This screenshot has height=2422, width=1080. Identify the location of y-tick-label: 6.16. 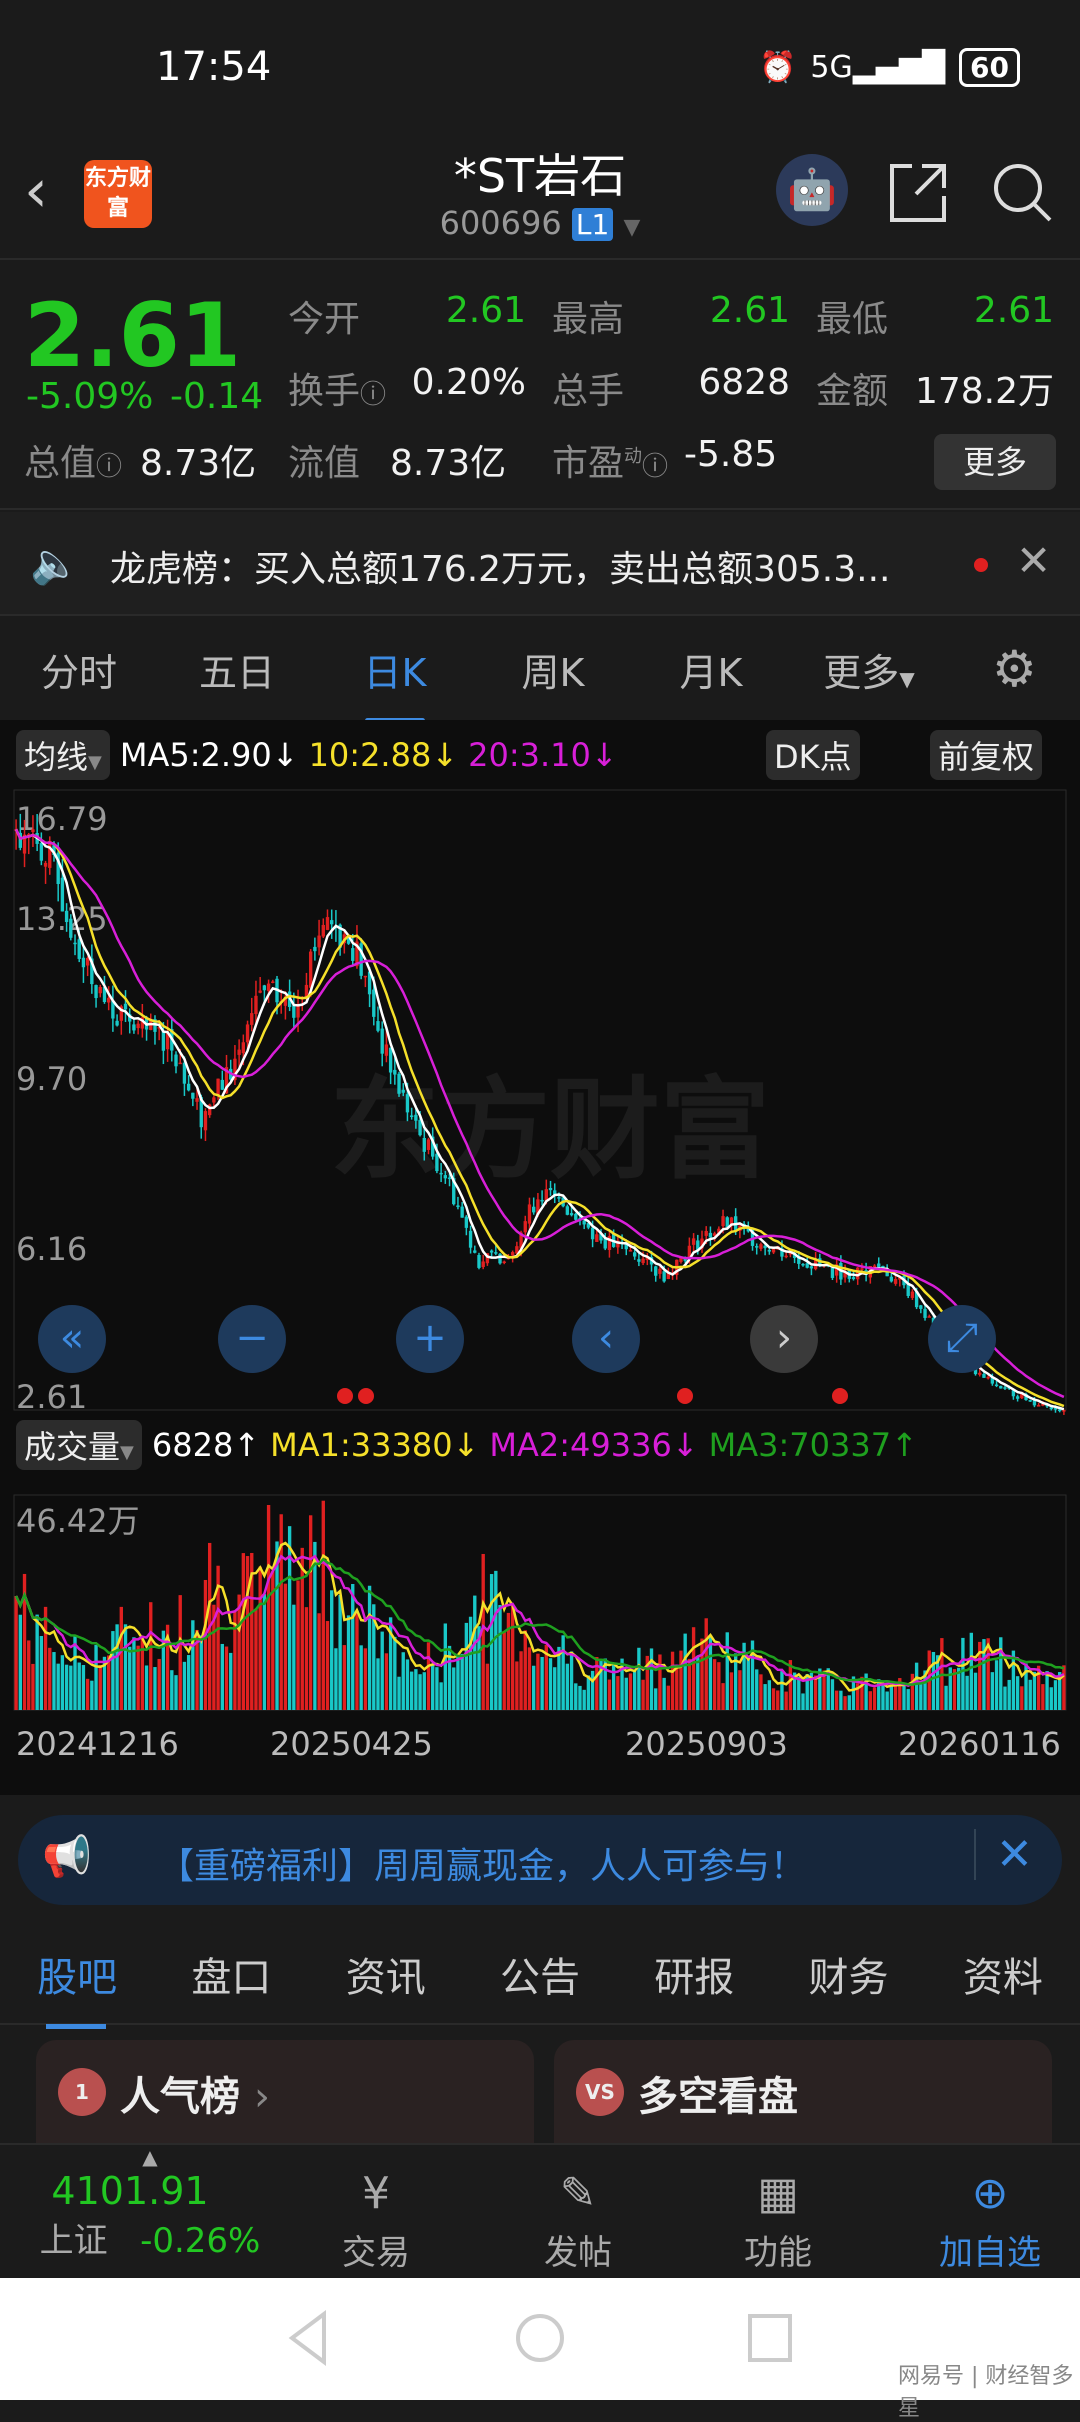
(51, 1249).